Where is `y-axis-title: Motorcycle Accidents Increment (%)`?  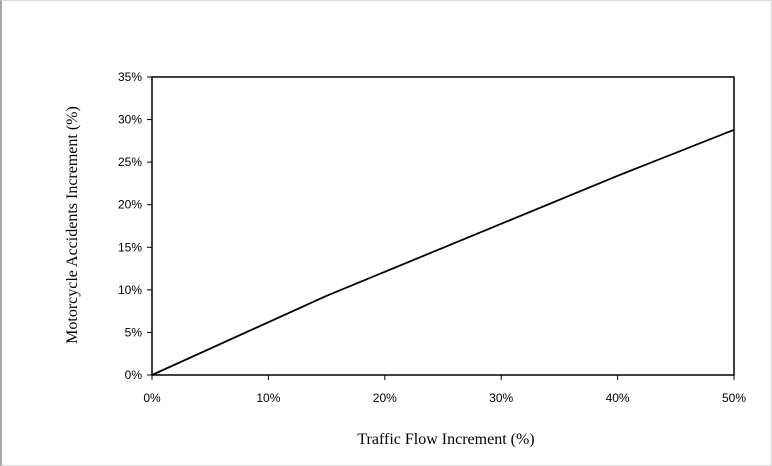 y-axis-title: Motorcycle Accidents Increment (%) is located at coordinates (72, 225).